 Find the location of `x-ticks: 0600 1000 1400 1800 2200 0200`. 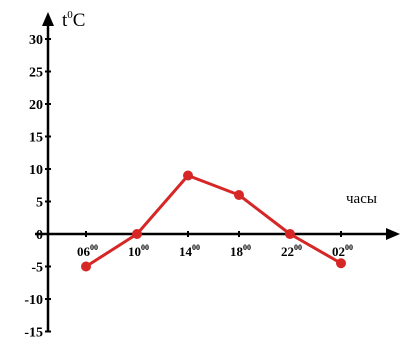

x-ticks: 0600 1000 1400 1800 2200 0200 is located at coordinates (215, 245).